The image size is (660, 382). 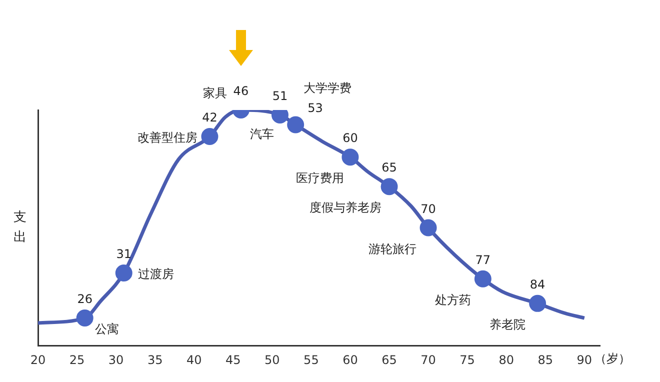 What do you see at coordinates (345, 207) in the screenshot?
I see `annotation: 度假与养老房` at bounding box center [345, 207].